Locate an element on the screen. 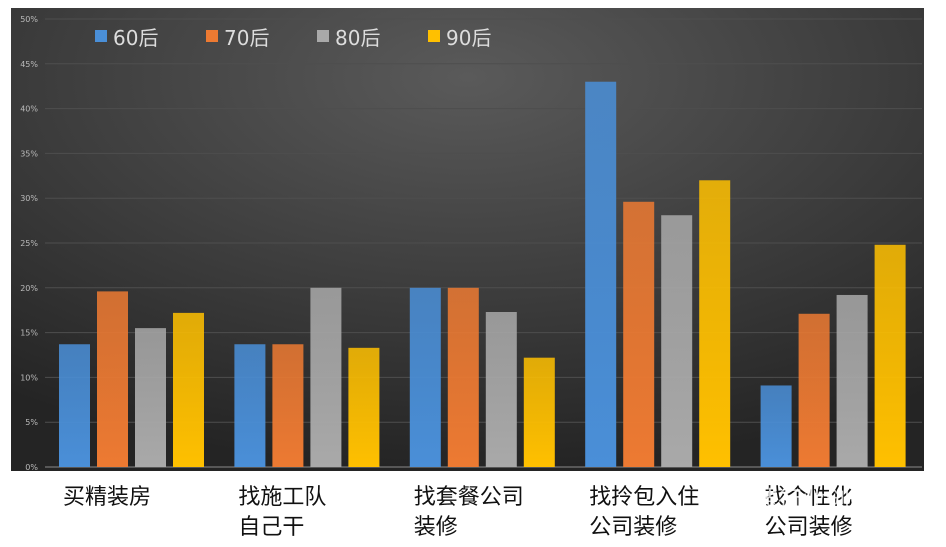  bar-80后-1 is located at coordinates (326, 377).